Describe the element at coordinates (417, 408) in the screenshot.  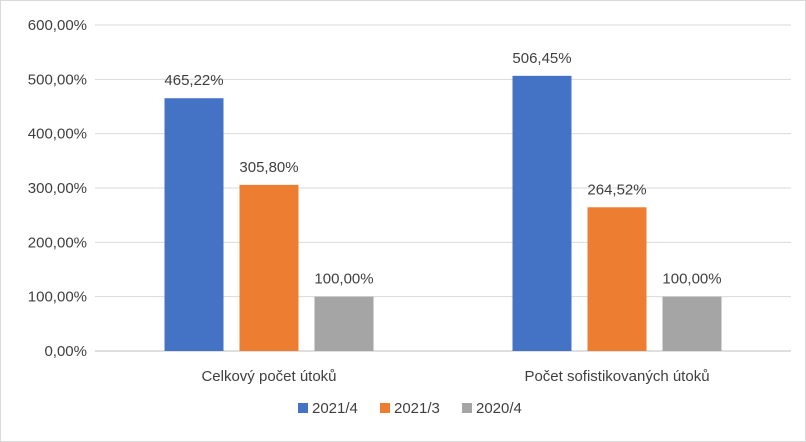
I see `legend-label: 2021/3` at that location.